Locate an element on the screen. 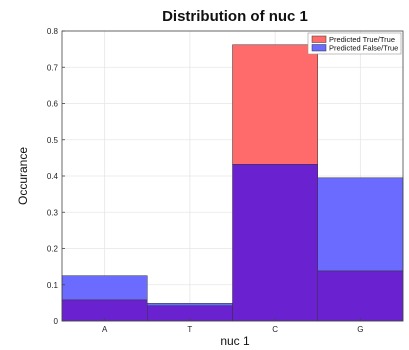  bar-false-true-A is located at coordinates (104, 288).